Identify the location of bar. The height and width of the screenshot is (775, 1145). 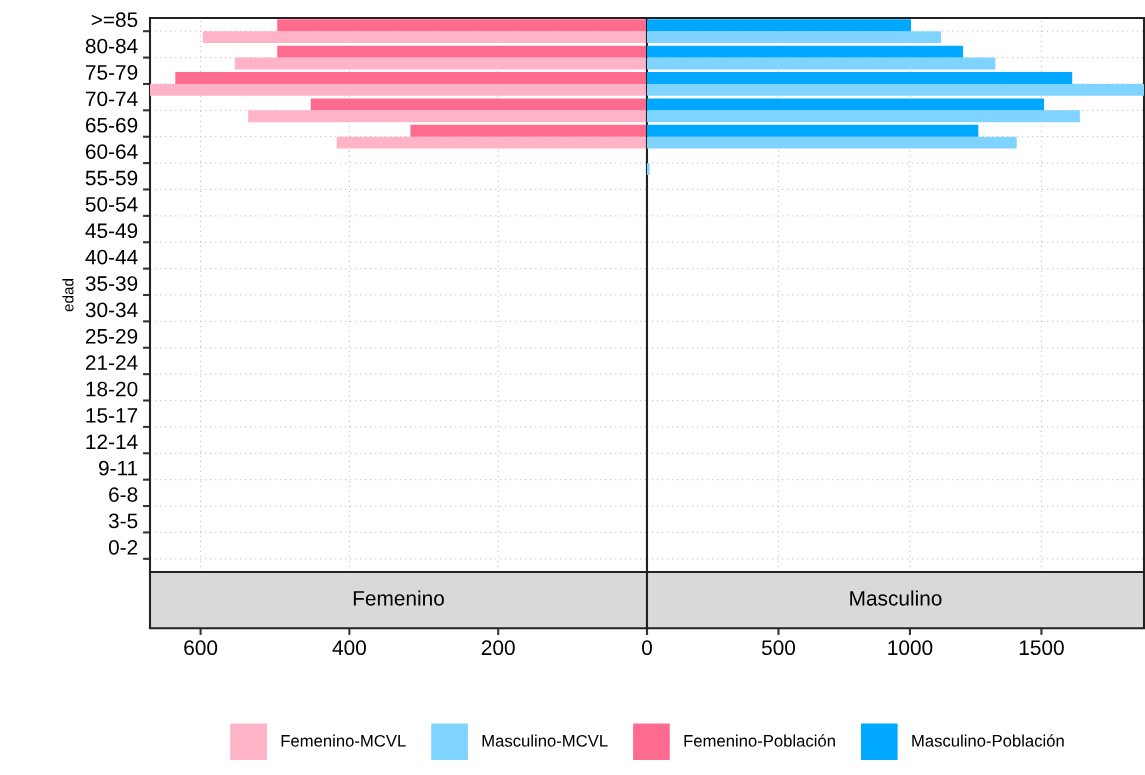
(648, 169).